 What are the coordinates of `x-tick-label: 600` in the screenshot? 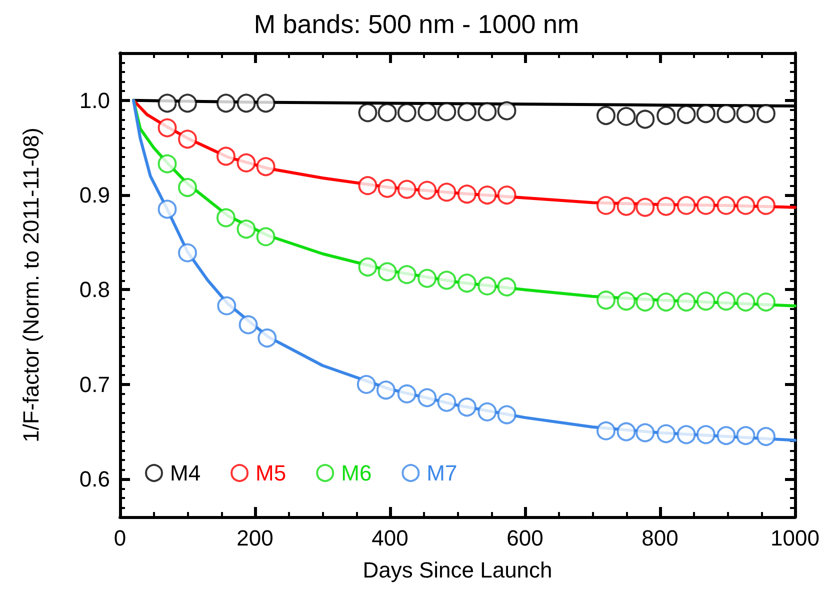 It's located at (525, 538).